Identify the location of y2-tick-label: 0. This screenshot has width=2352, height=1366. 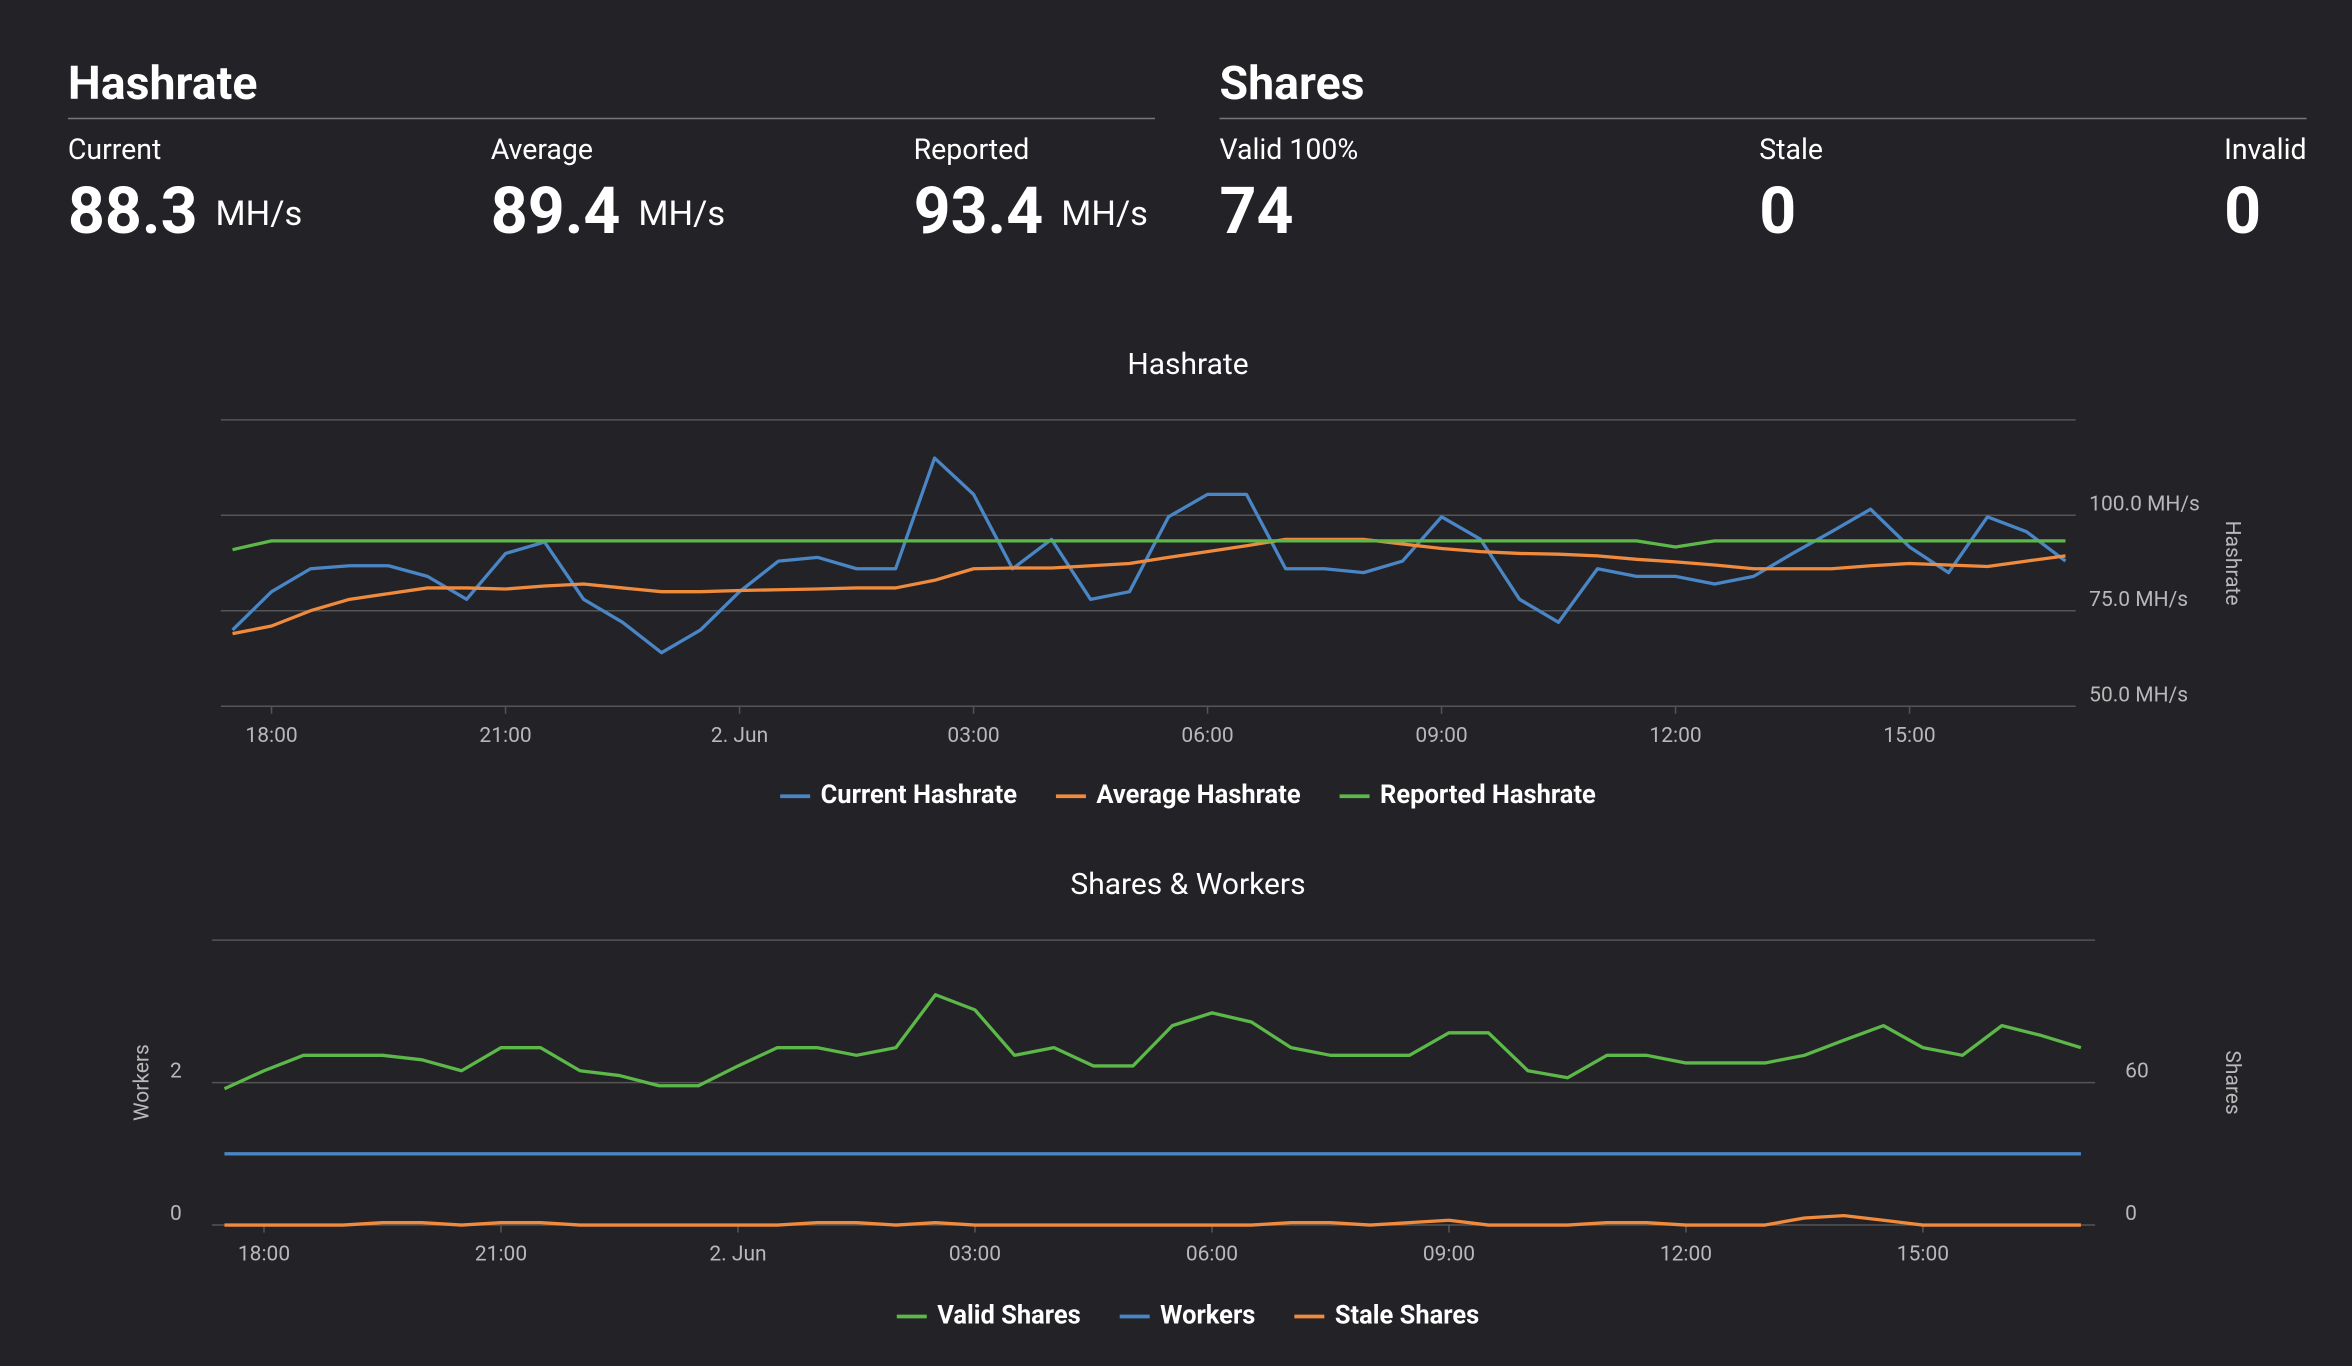
(2131, 1214).